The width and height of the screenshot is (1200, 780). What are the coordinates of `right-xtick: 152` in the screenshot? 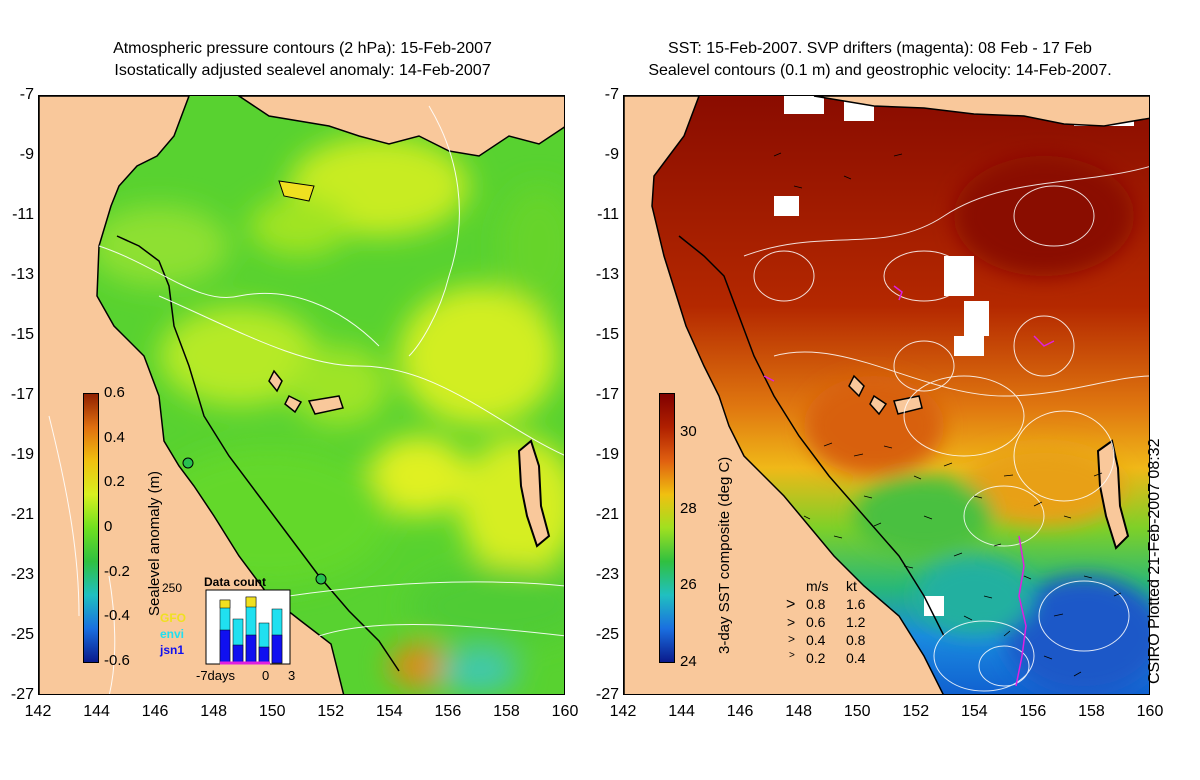 It's located at (916, 711).